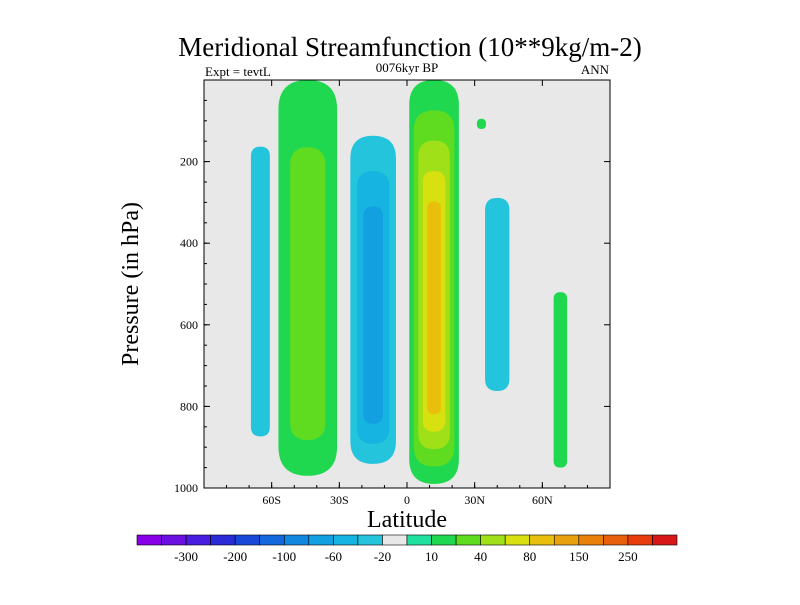  Describe the element at coordinates (235, 556) in the screenshot. I see `colorbar-label: -200` at that location.